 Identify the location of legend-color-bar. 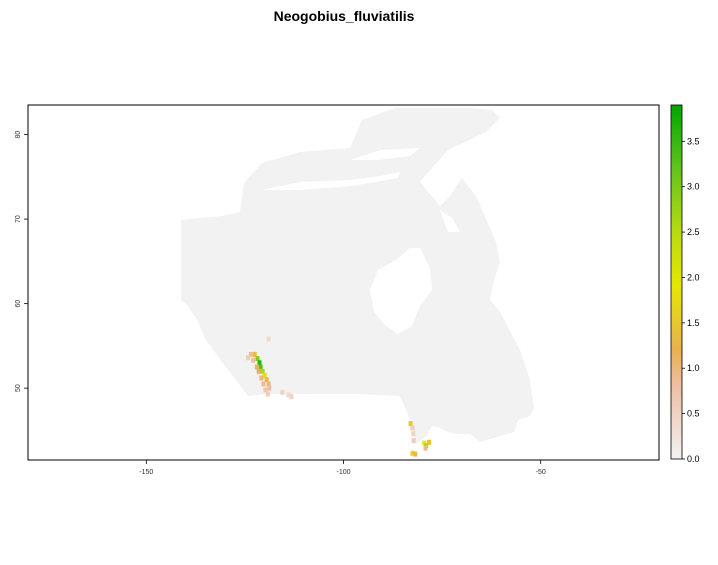
(676, 282).